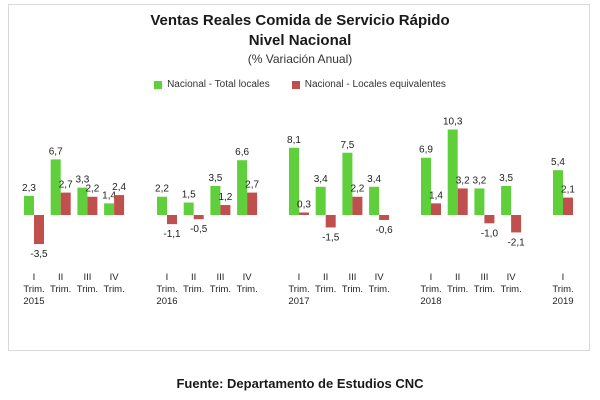  I want to click on data-label: 2,1, so click(568, 190).